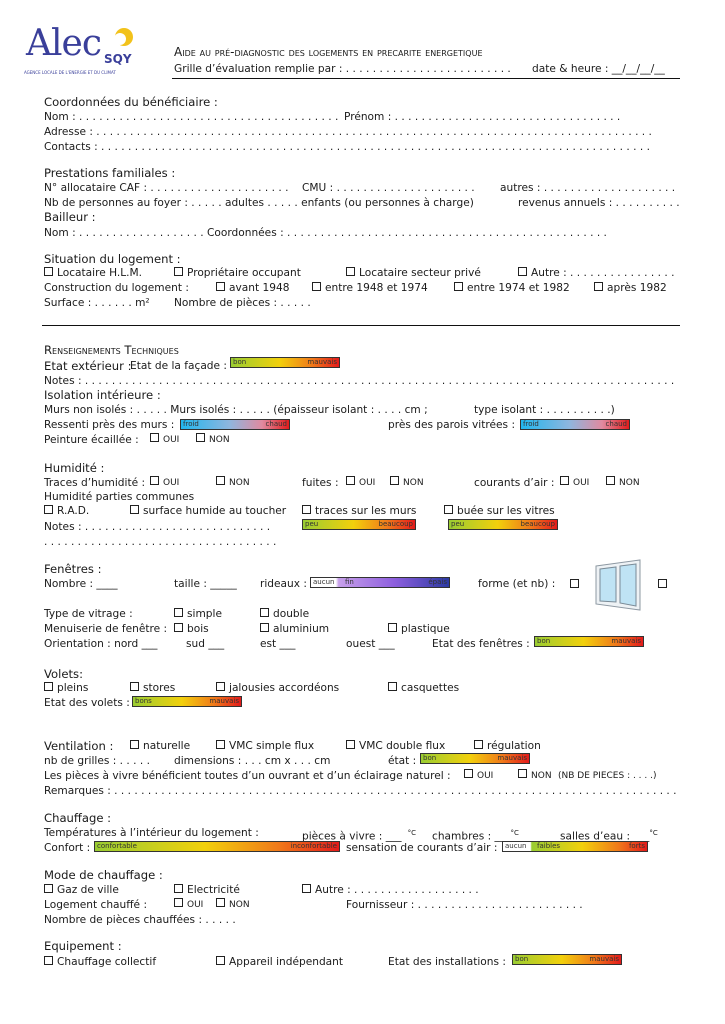  Describe the element at coordinates (93, 273) in the screenshot. I see `opt-hlm: Locataire H.L.M.` at that location.